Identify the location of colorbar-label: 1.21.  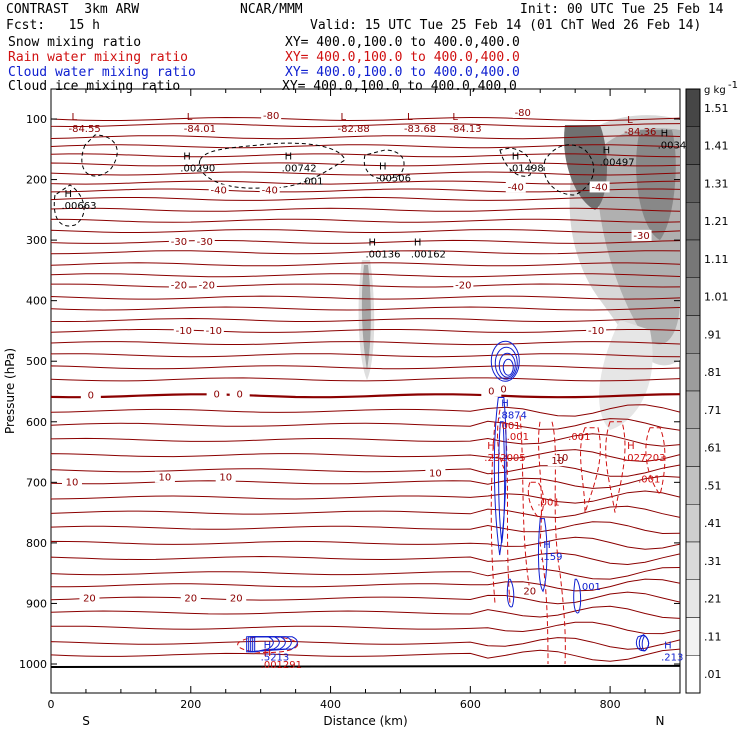
(716, 221).